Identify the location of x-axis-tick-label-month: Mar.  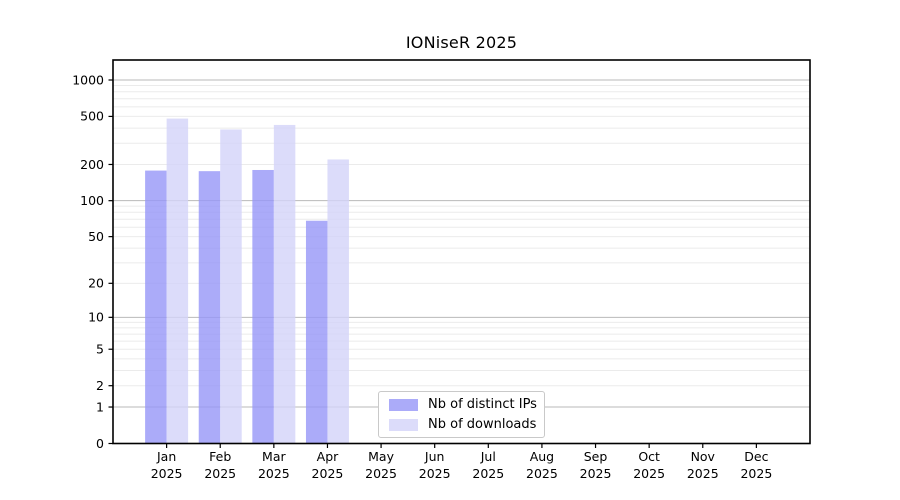
(274, 456).